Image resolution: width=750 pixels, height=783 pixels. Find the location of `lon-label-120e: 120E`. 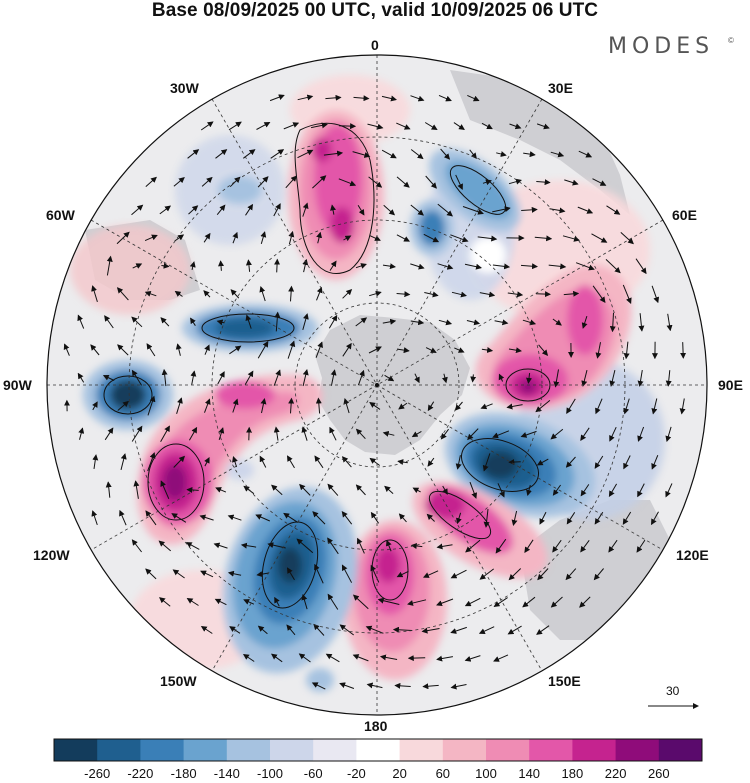

lon-label-120e: 120E is located at coordinates (692, 555).